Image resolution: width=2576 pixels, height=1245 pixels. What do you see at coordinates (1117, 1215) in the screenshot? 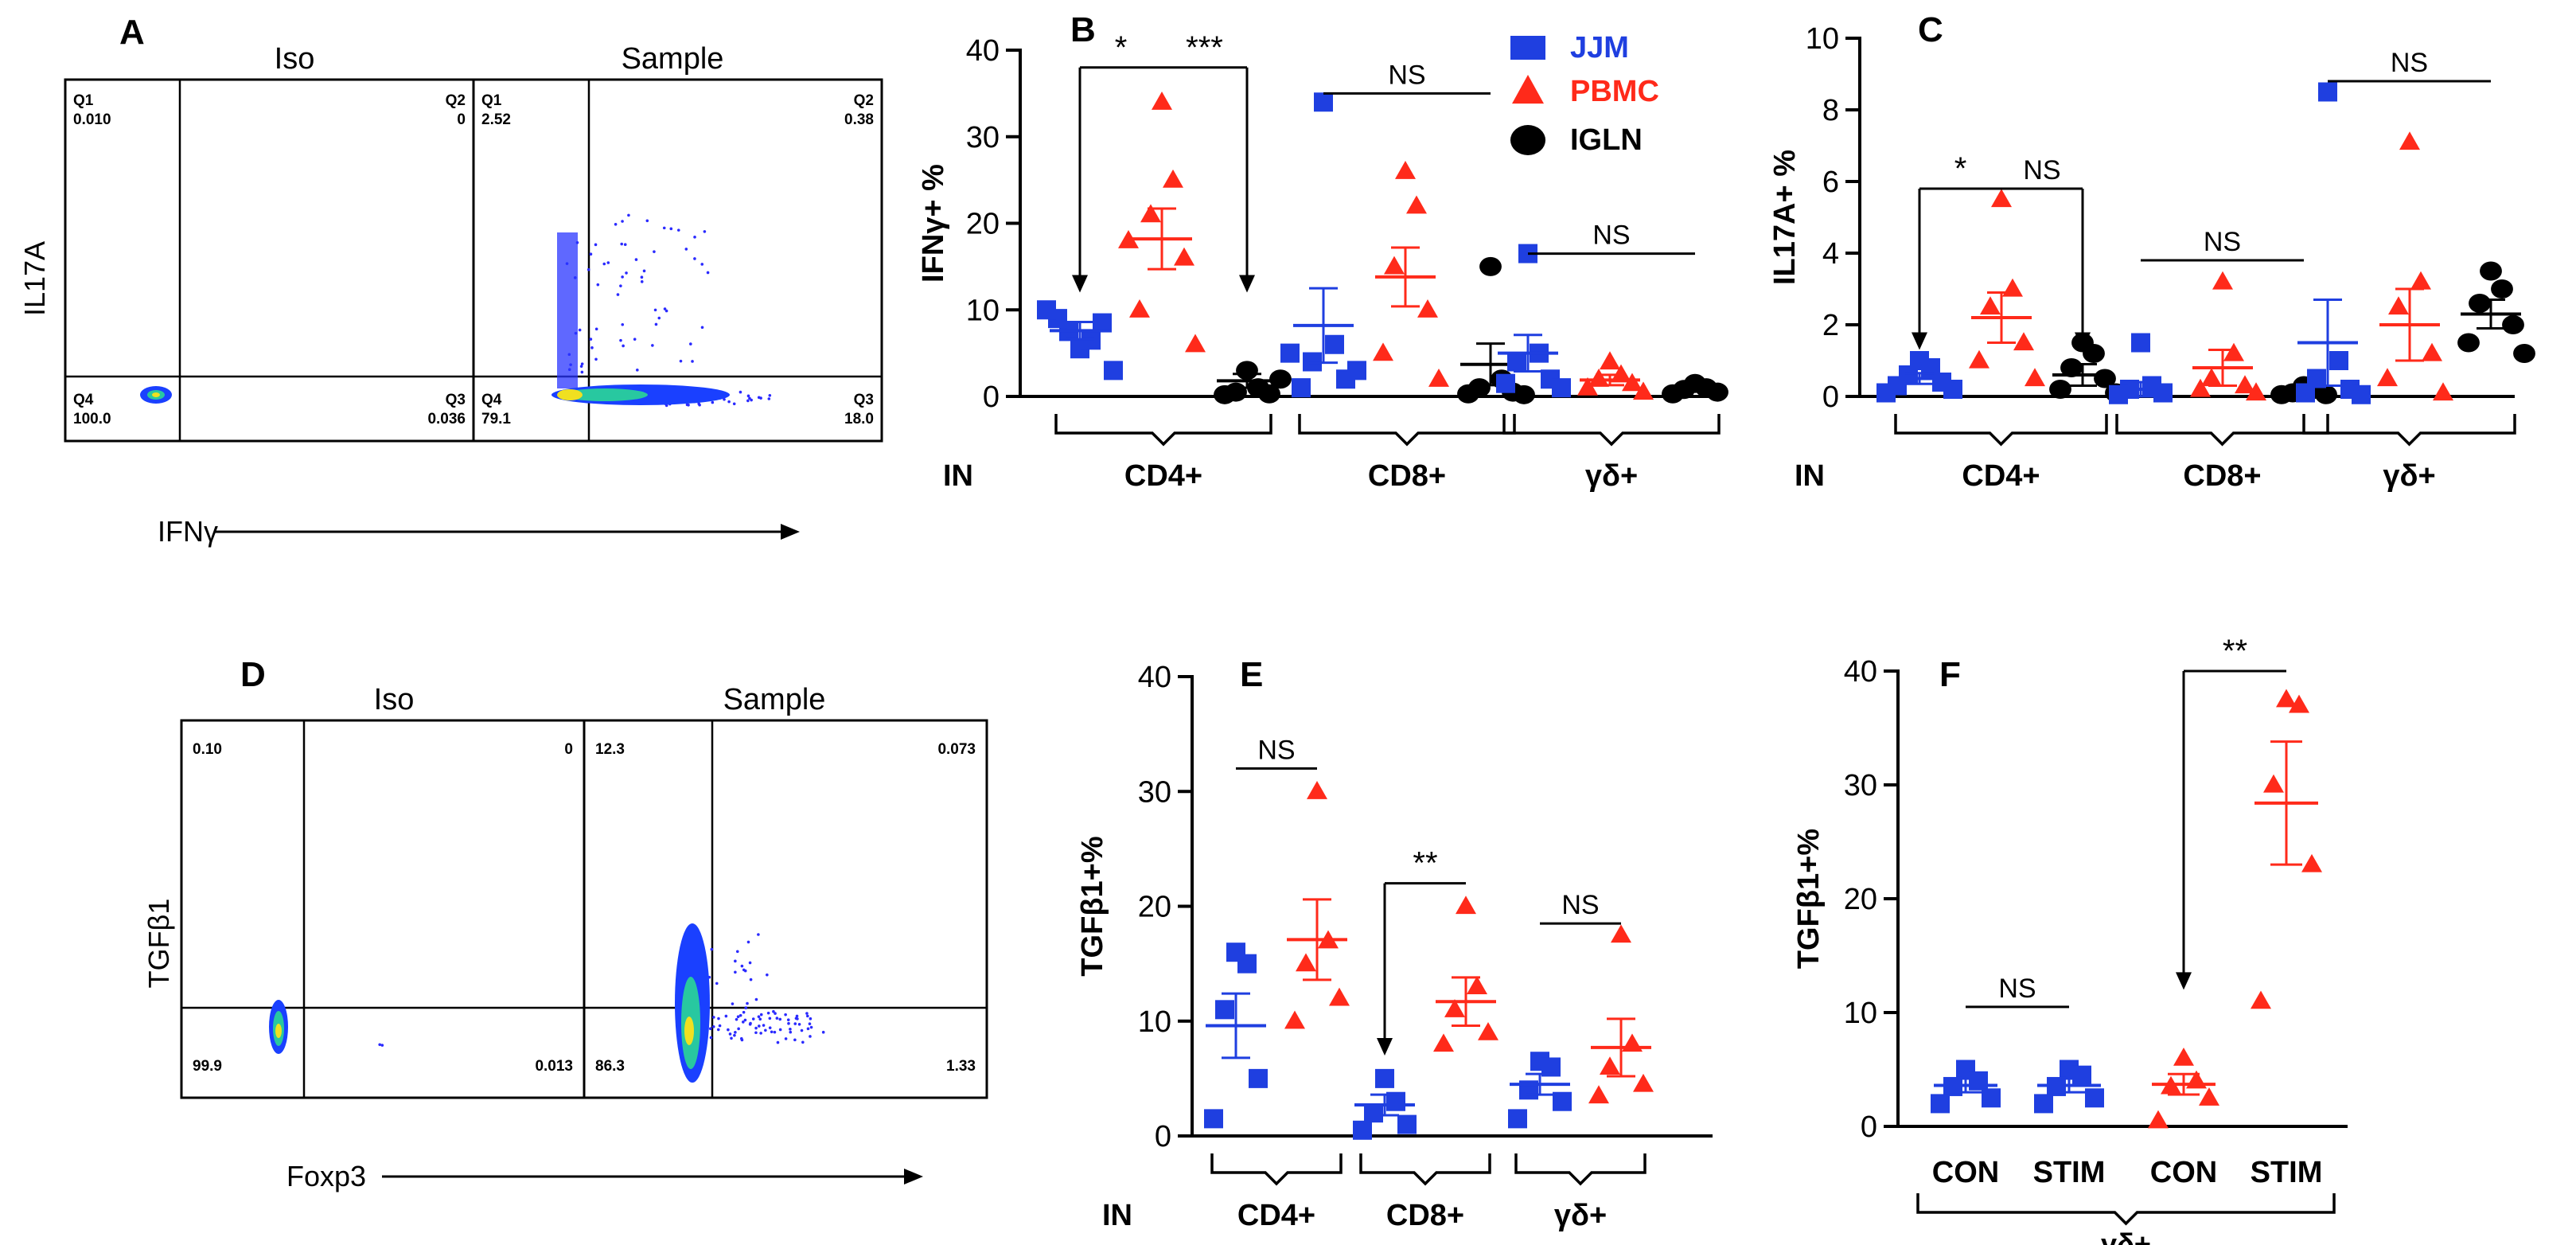
I see `in-label: IN` at bounding box center [1117, 1215].